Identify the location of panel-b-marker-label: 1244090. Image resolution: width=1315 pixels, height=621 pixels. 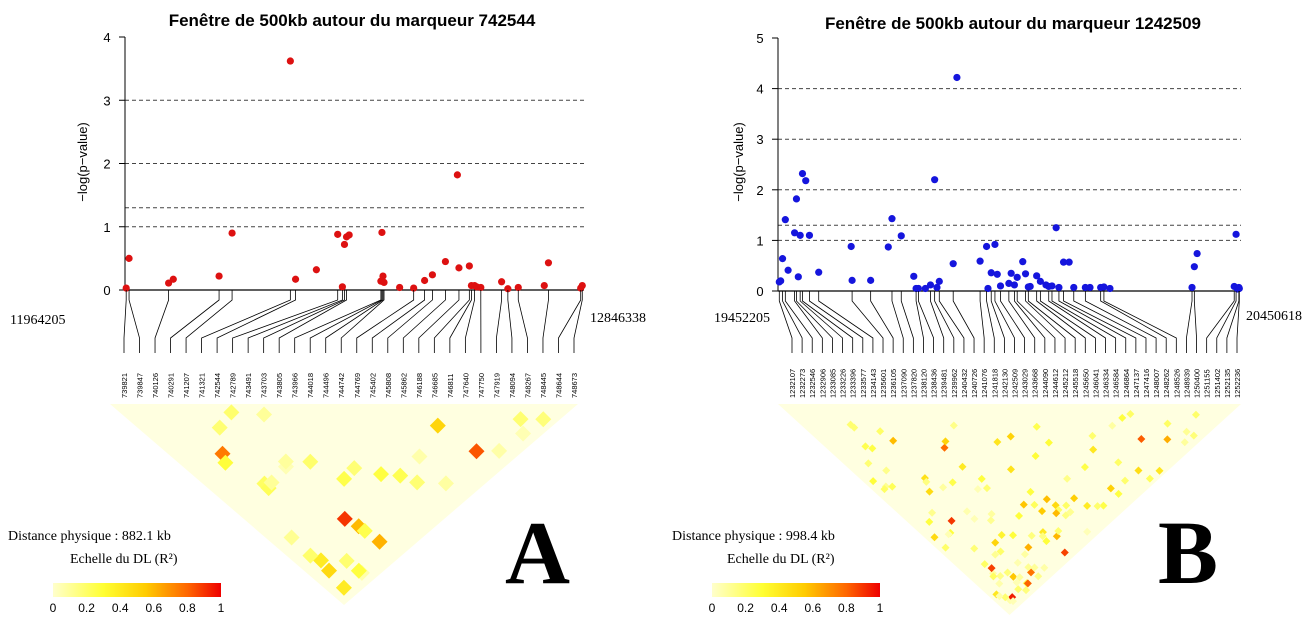
(1045, 383).